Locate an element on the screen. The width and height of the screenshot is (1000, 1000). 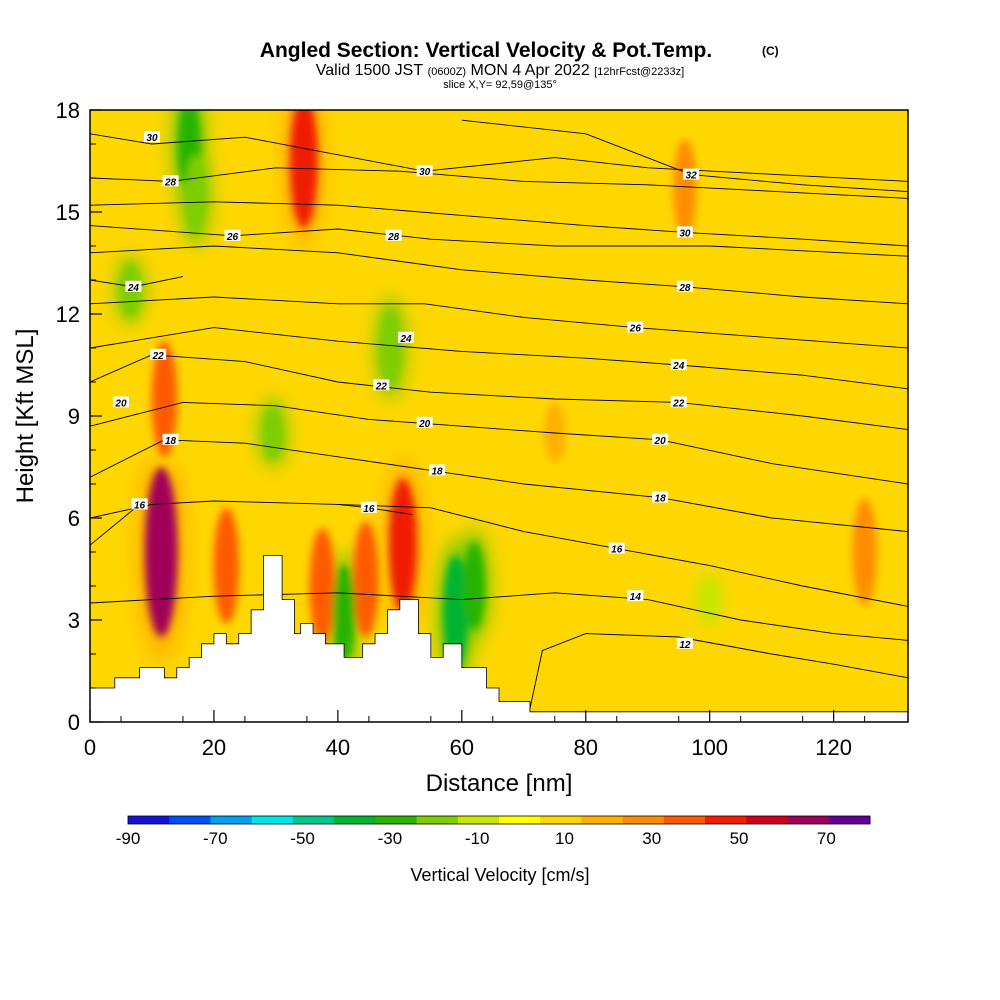
valid-date: MON 4 Apr 2022 is located at coordinates (530, 70).